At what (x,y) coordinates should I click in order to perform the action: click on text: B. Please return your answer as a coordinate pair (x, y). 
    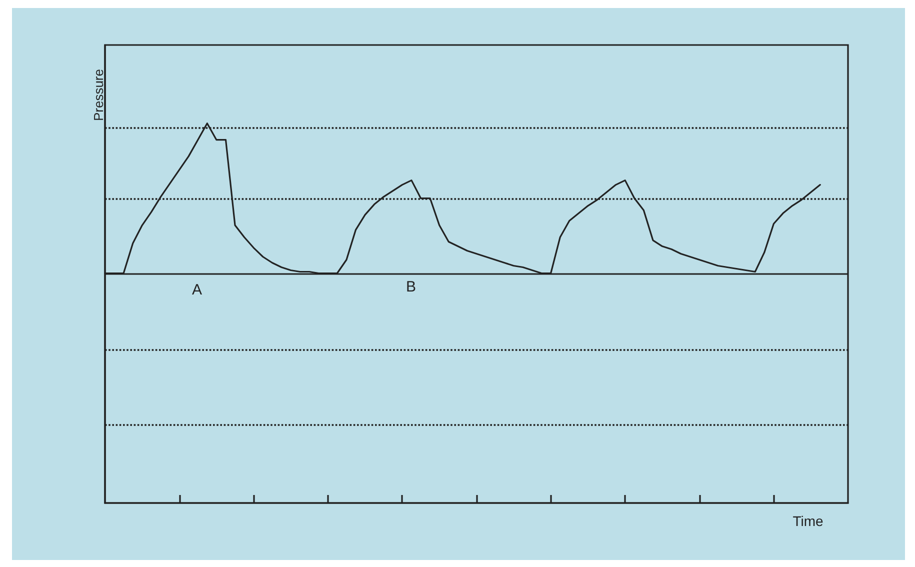
    Looking at the image, I should click on (411, 287).